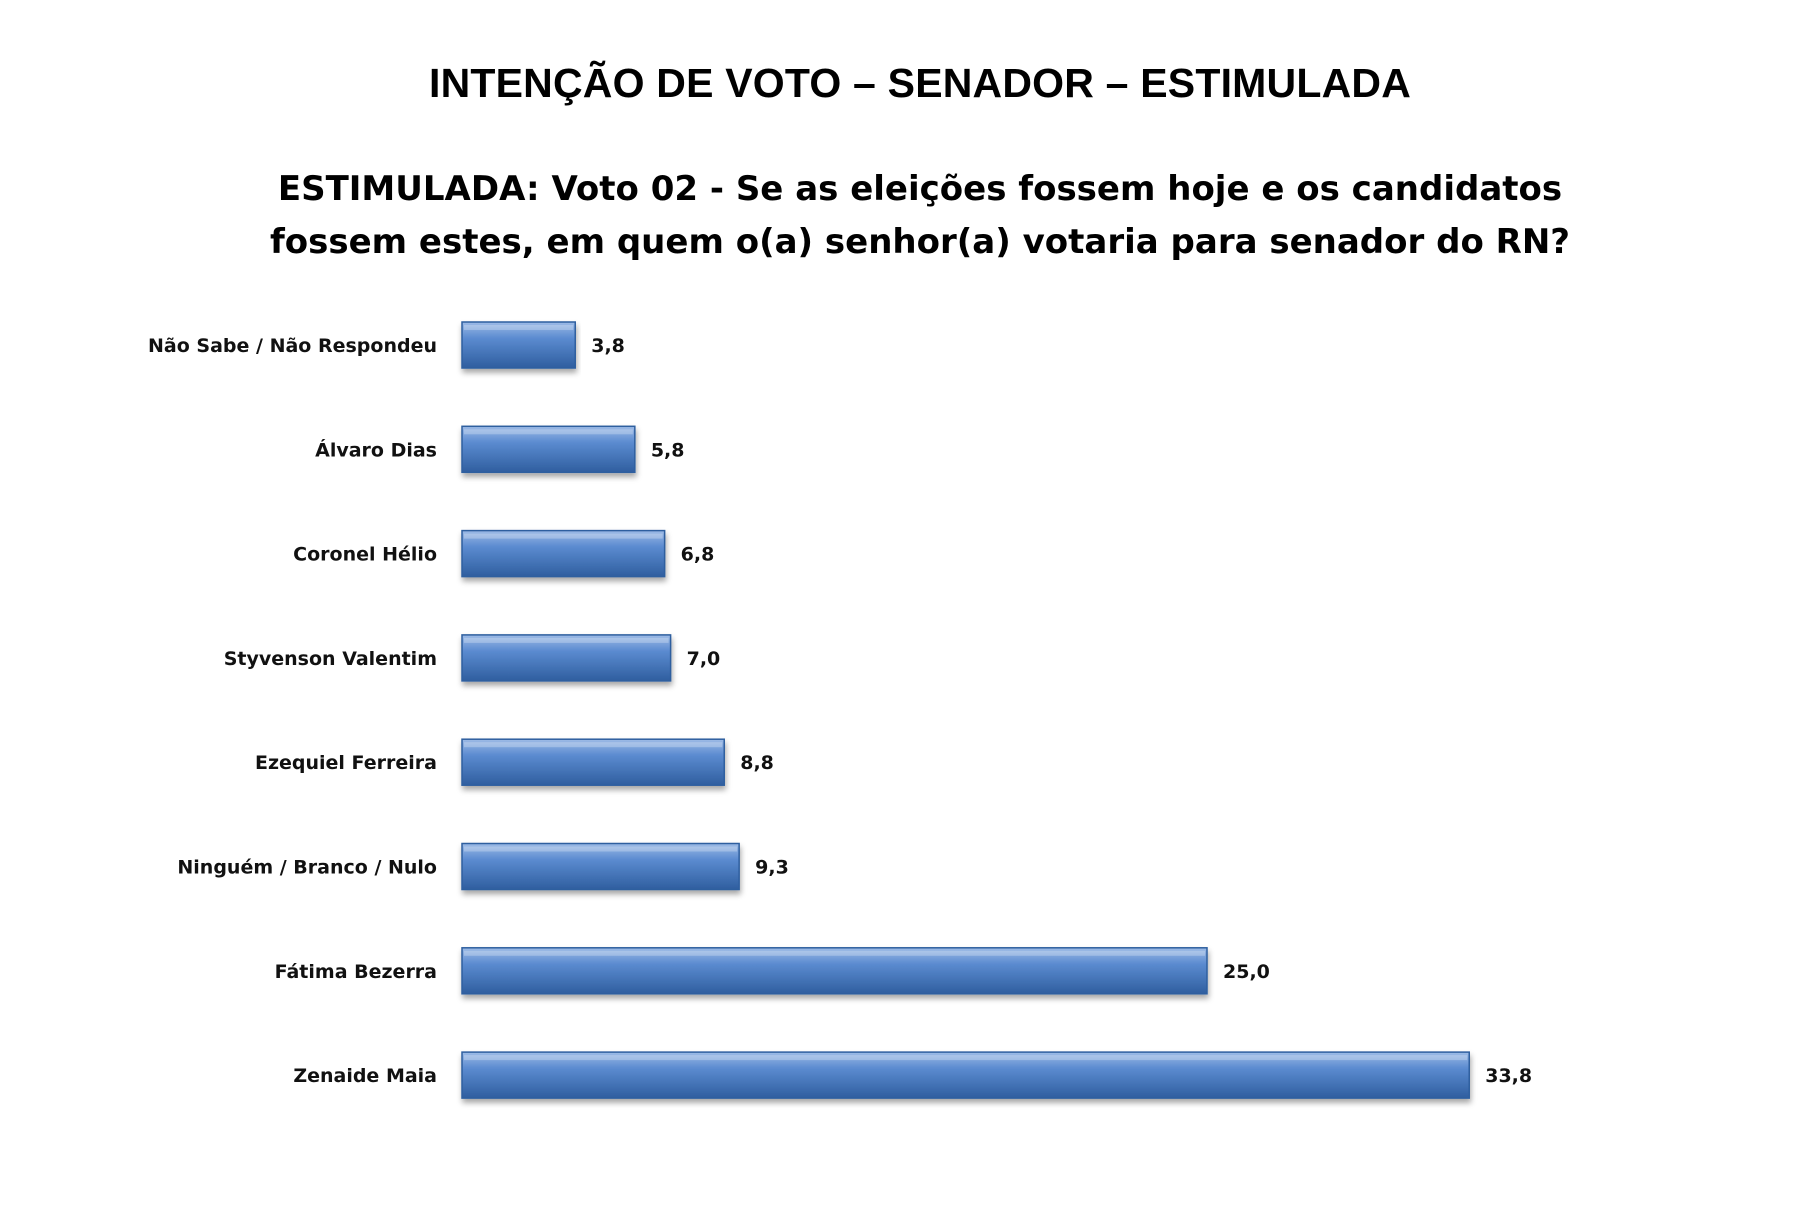 The width and height of the screenshot is (1798, 1232). Describe the element at coordinates (698, 555) in the screenshot. I see `value-label-2: 6,8` at that location.